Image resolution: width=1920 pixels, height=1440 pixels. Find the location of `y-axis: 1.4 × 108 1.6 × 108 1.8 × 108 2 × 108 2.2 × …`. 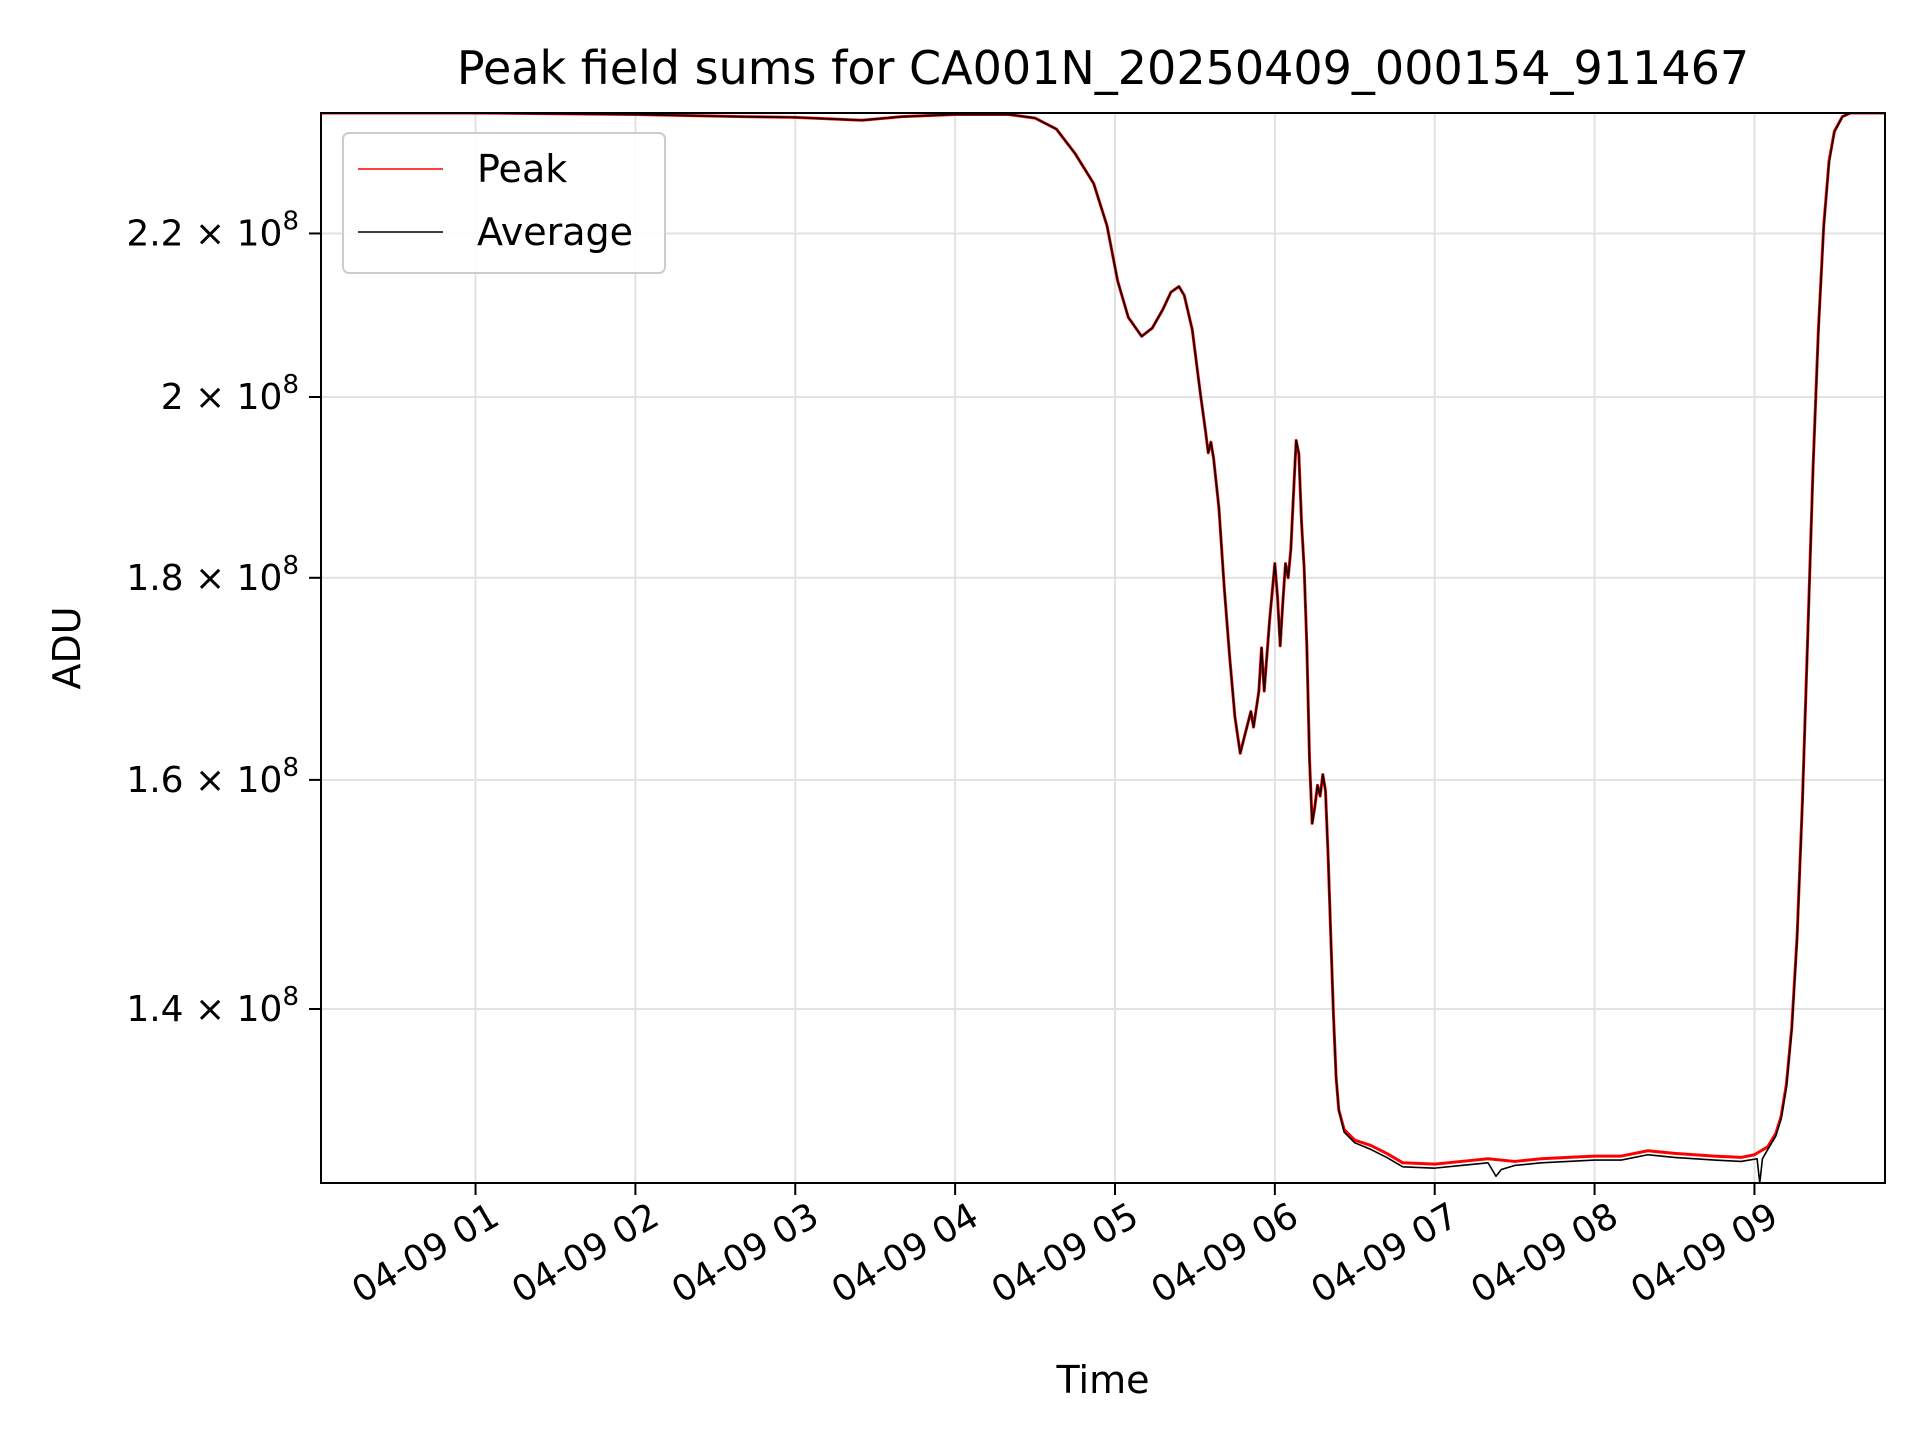

y-axis: 1.4 × 108 1.6 × 108 1.8 × 108 2 × 108 2.2 × … is located at coordinates (223, 618).